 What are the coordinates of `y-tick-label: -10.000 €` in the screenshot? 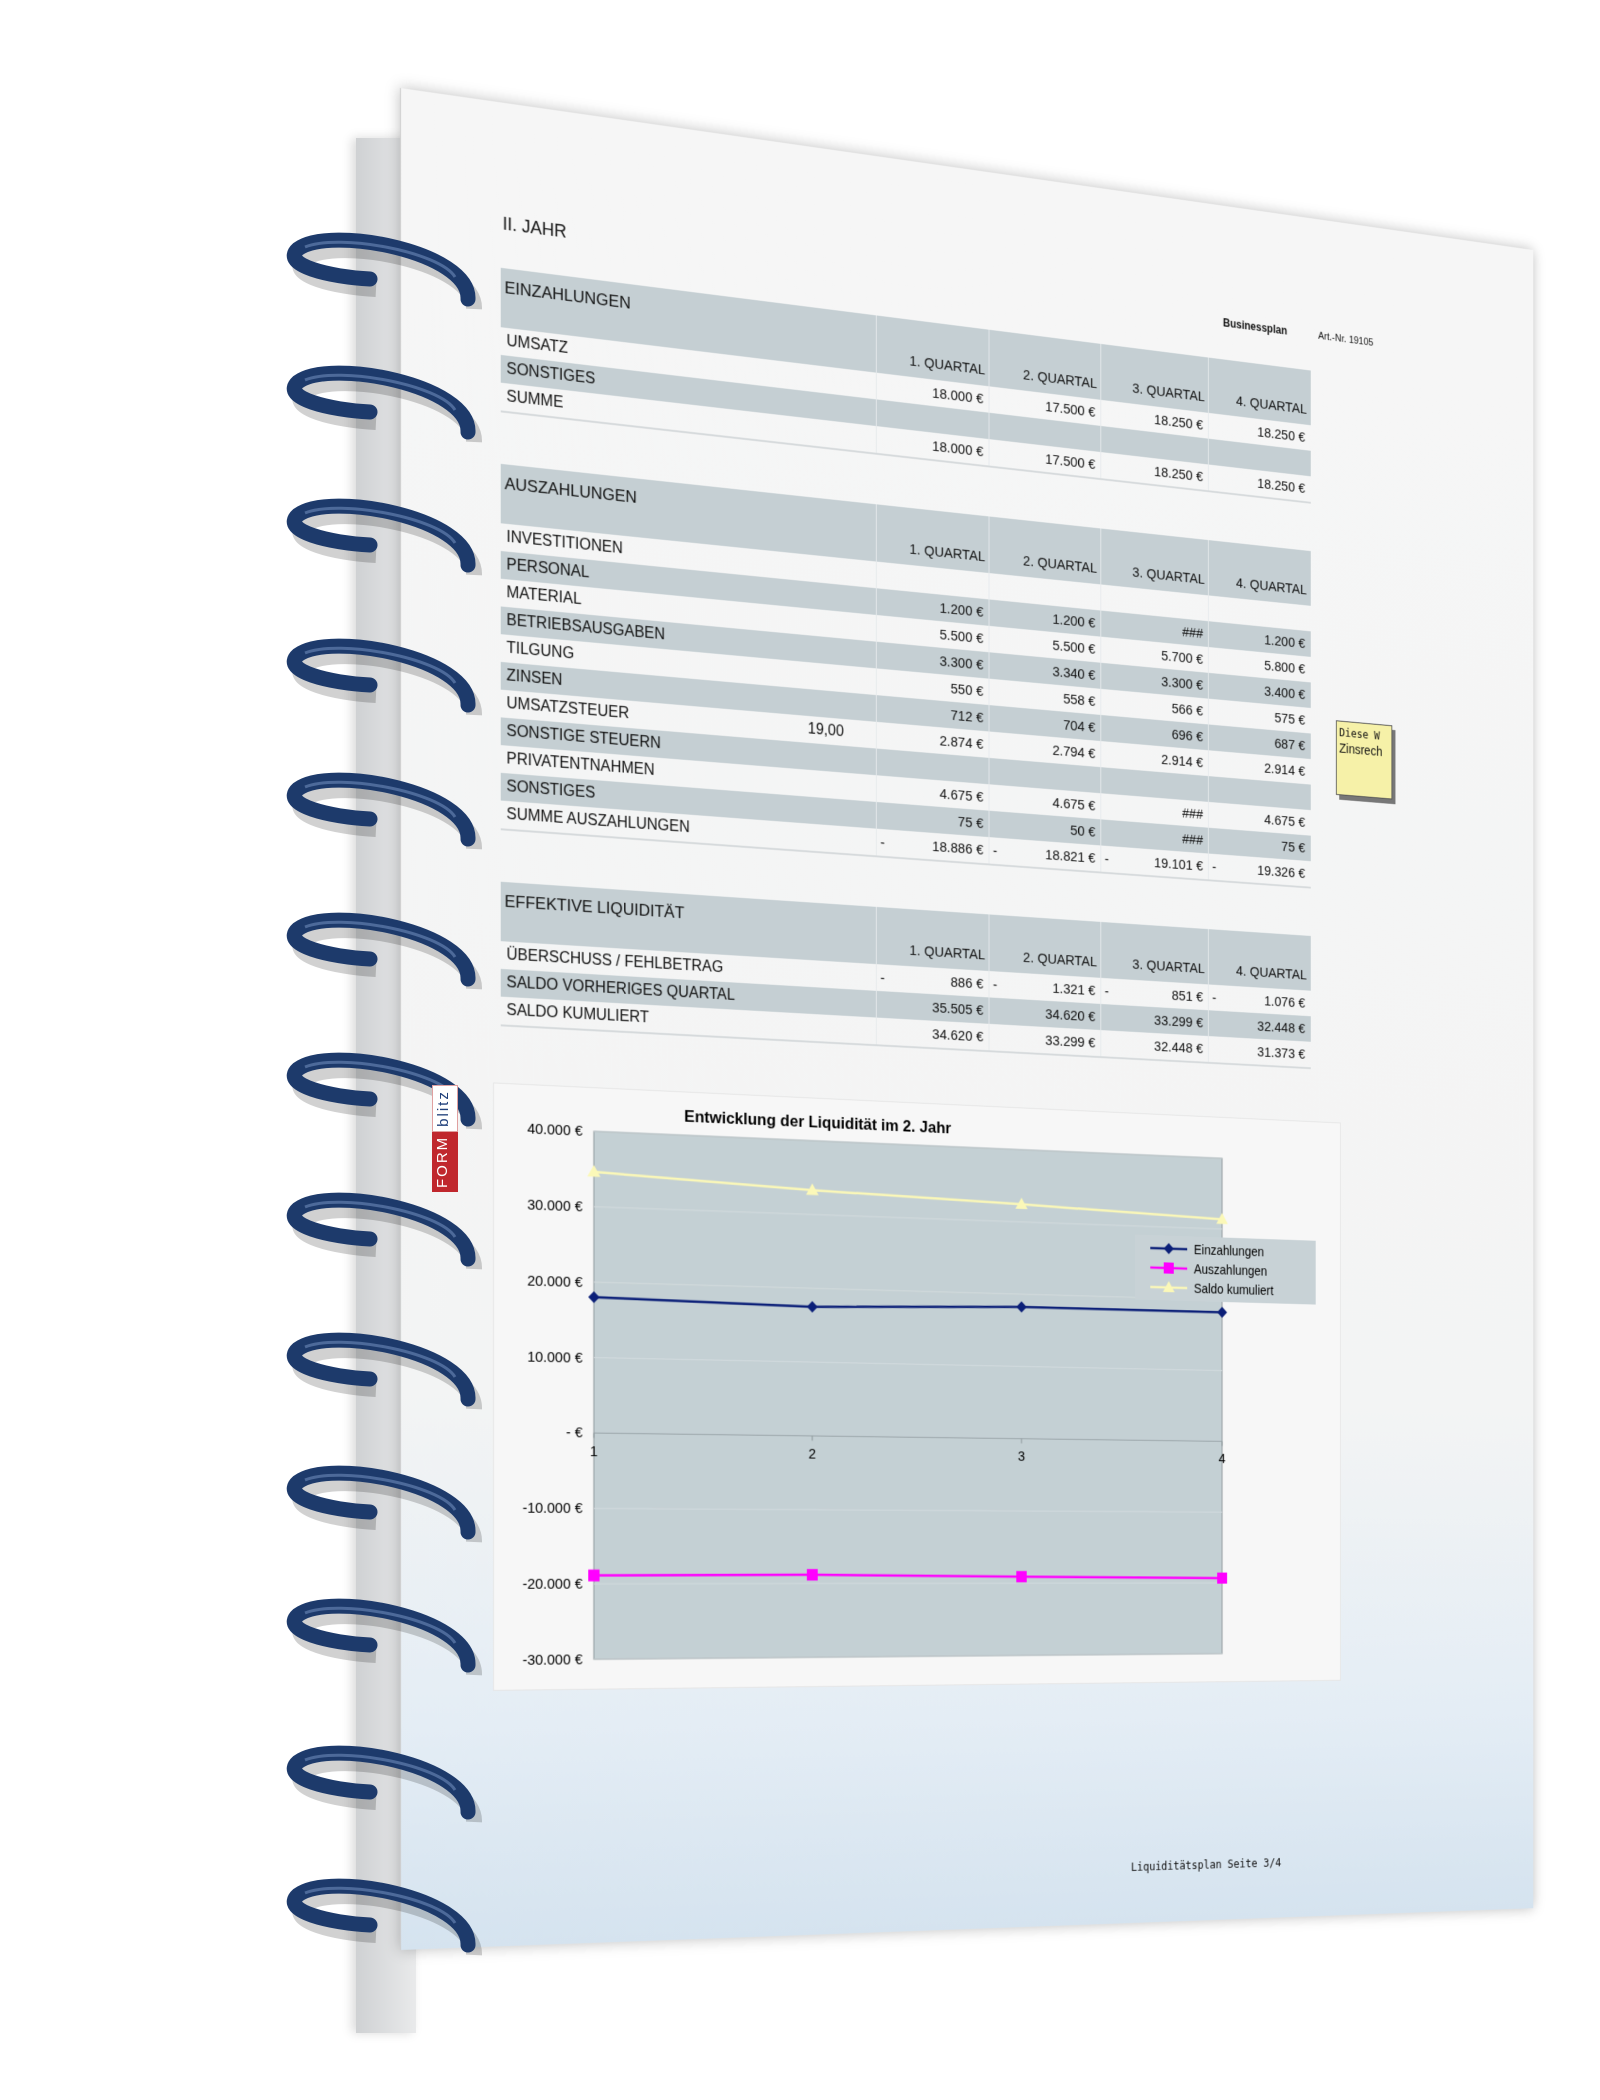 It's located at (552, 1509).